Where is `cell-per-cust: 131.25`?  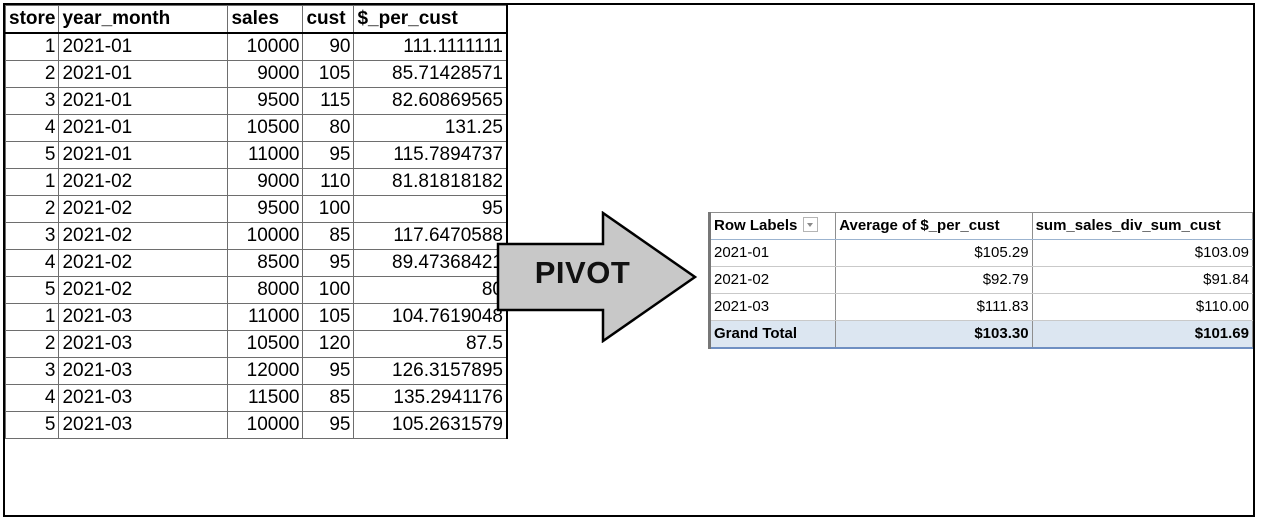
cell-per-cust: 131.25 is located at coordinates (430, 128).